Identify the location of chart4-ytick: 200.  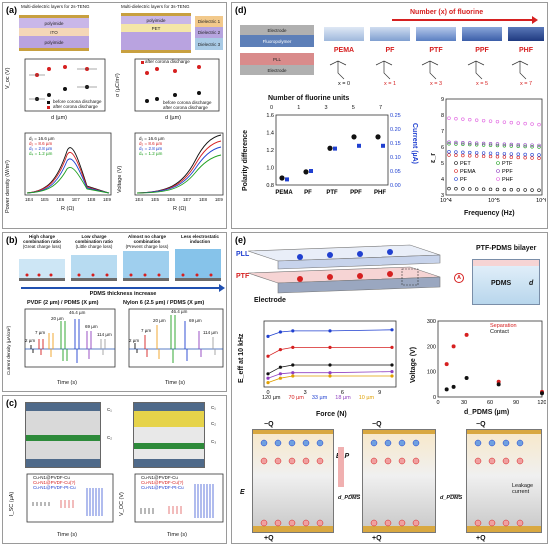
(431, 347).